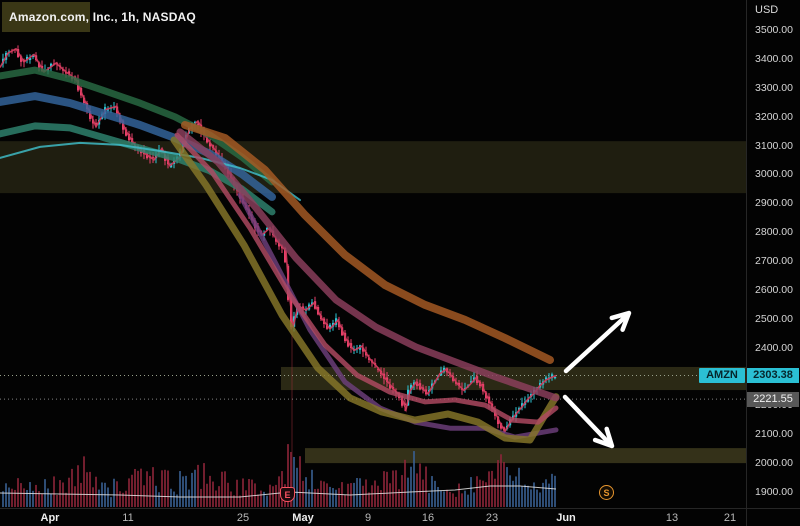 The width and height of the screenshot is (800, 526). I want to click on time-tick-label-11: 11, so click(128, 518).